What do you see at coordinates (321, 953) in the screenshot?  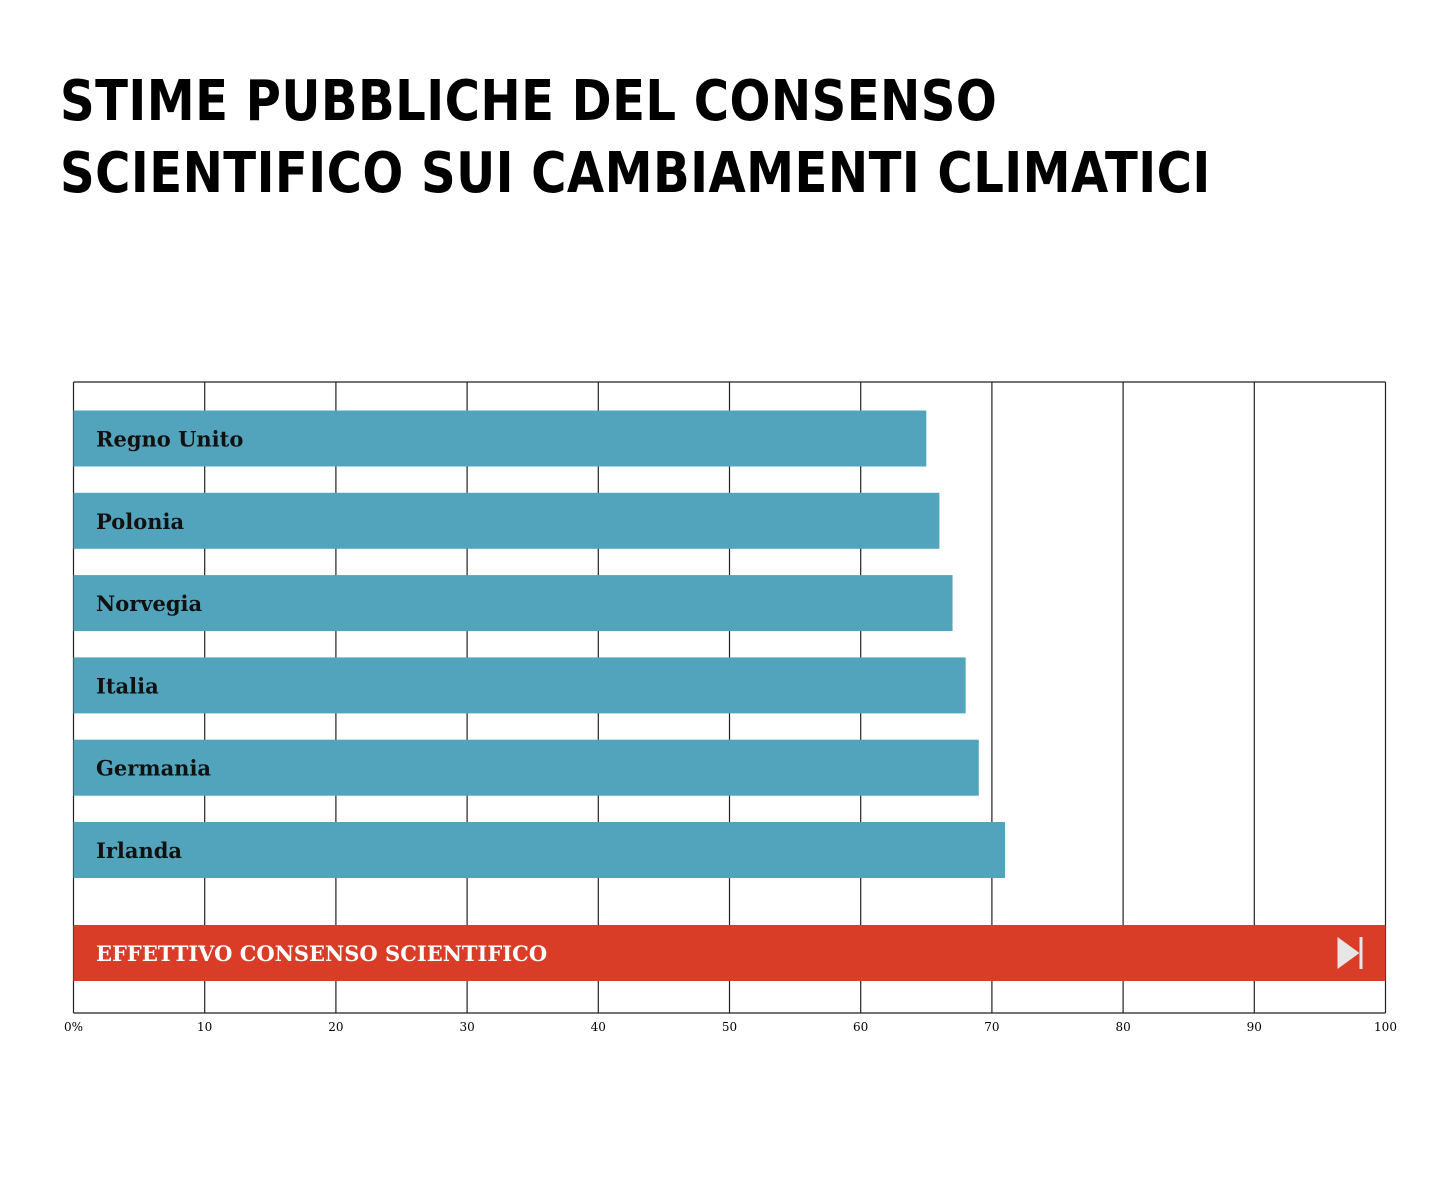 I see `reference-bar-label: EFFETTIVO CONSENSO SCIENTIFICO` at bounding box center [321, 953].